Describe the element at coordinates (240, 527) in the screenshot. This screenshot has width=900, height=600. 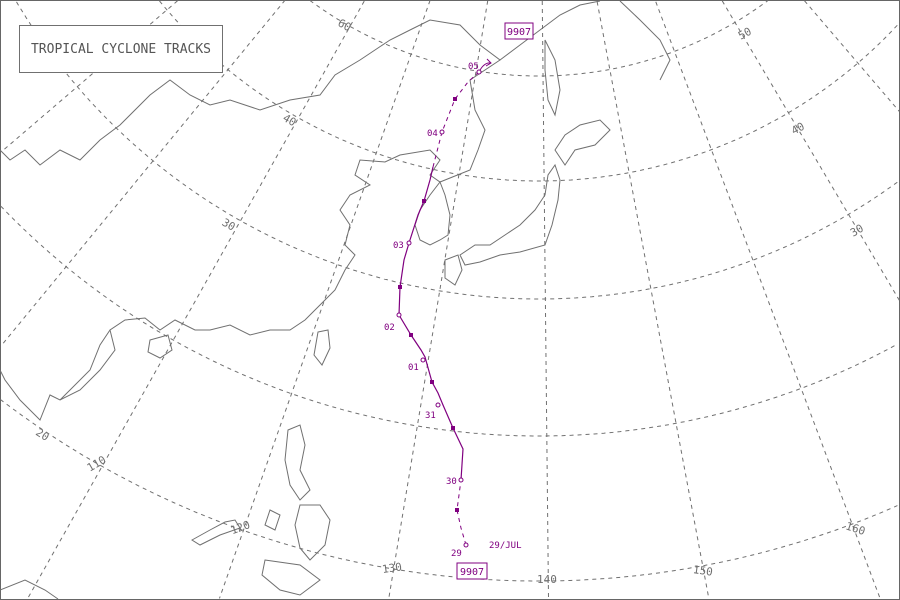
I see `lon-label-120: 120` at that location.